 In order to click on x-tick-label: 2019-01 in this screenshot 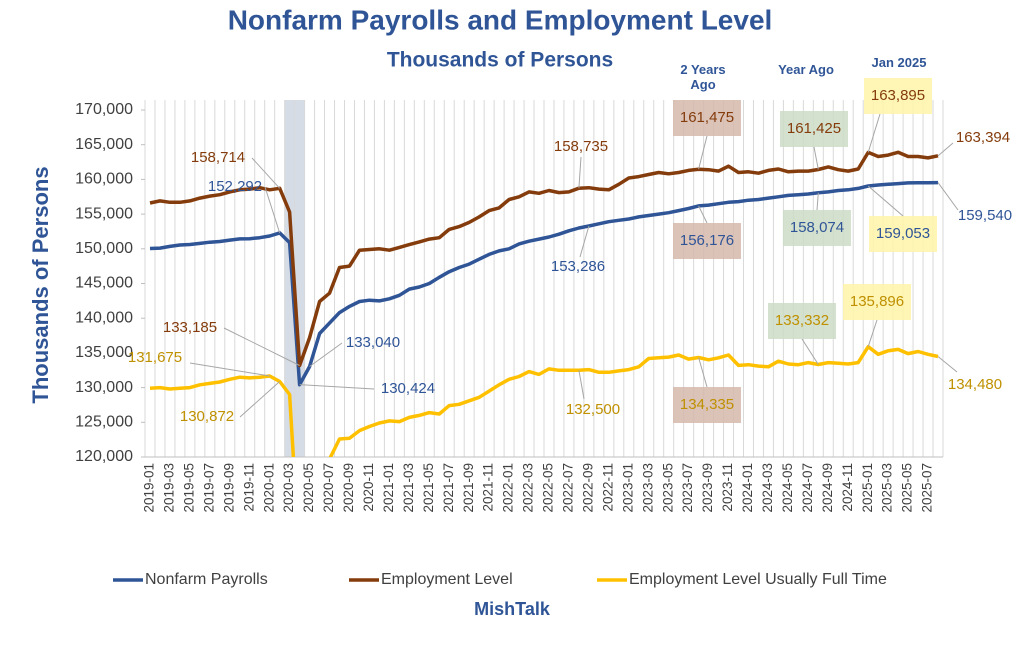, I will do `click(149, 488)`.